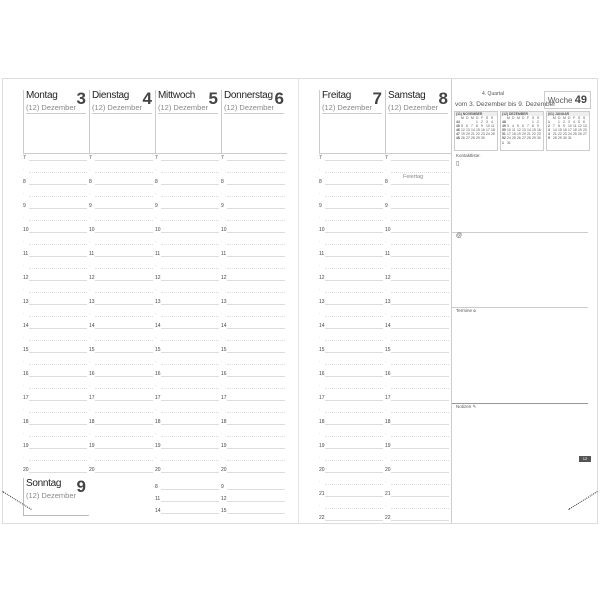 The width and height of the screenshot is (600, 600). What do you see at coordinates (122, 121) in the screenshot?
I see `day-column-dienstag: Dienstag 4 (12) Dezember` at bounding box center [122, 121].